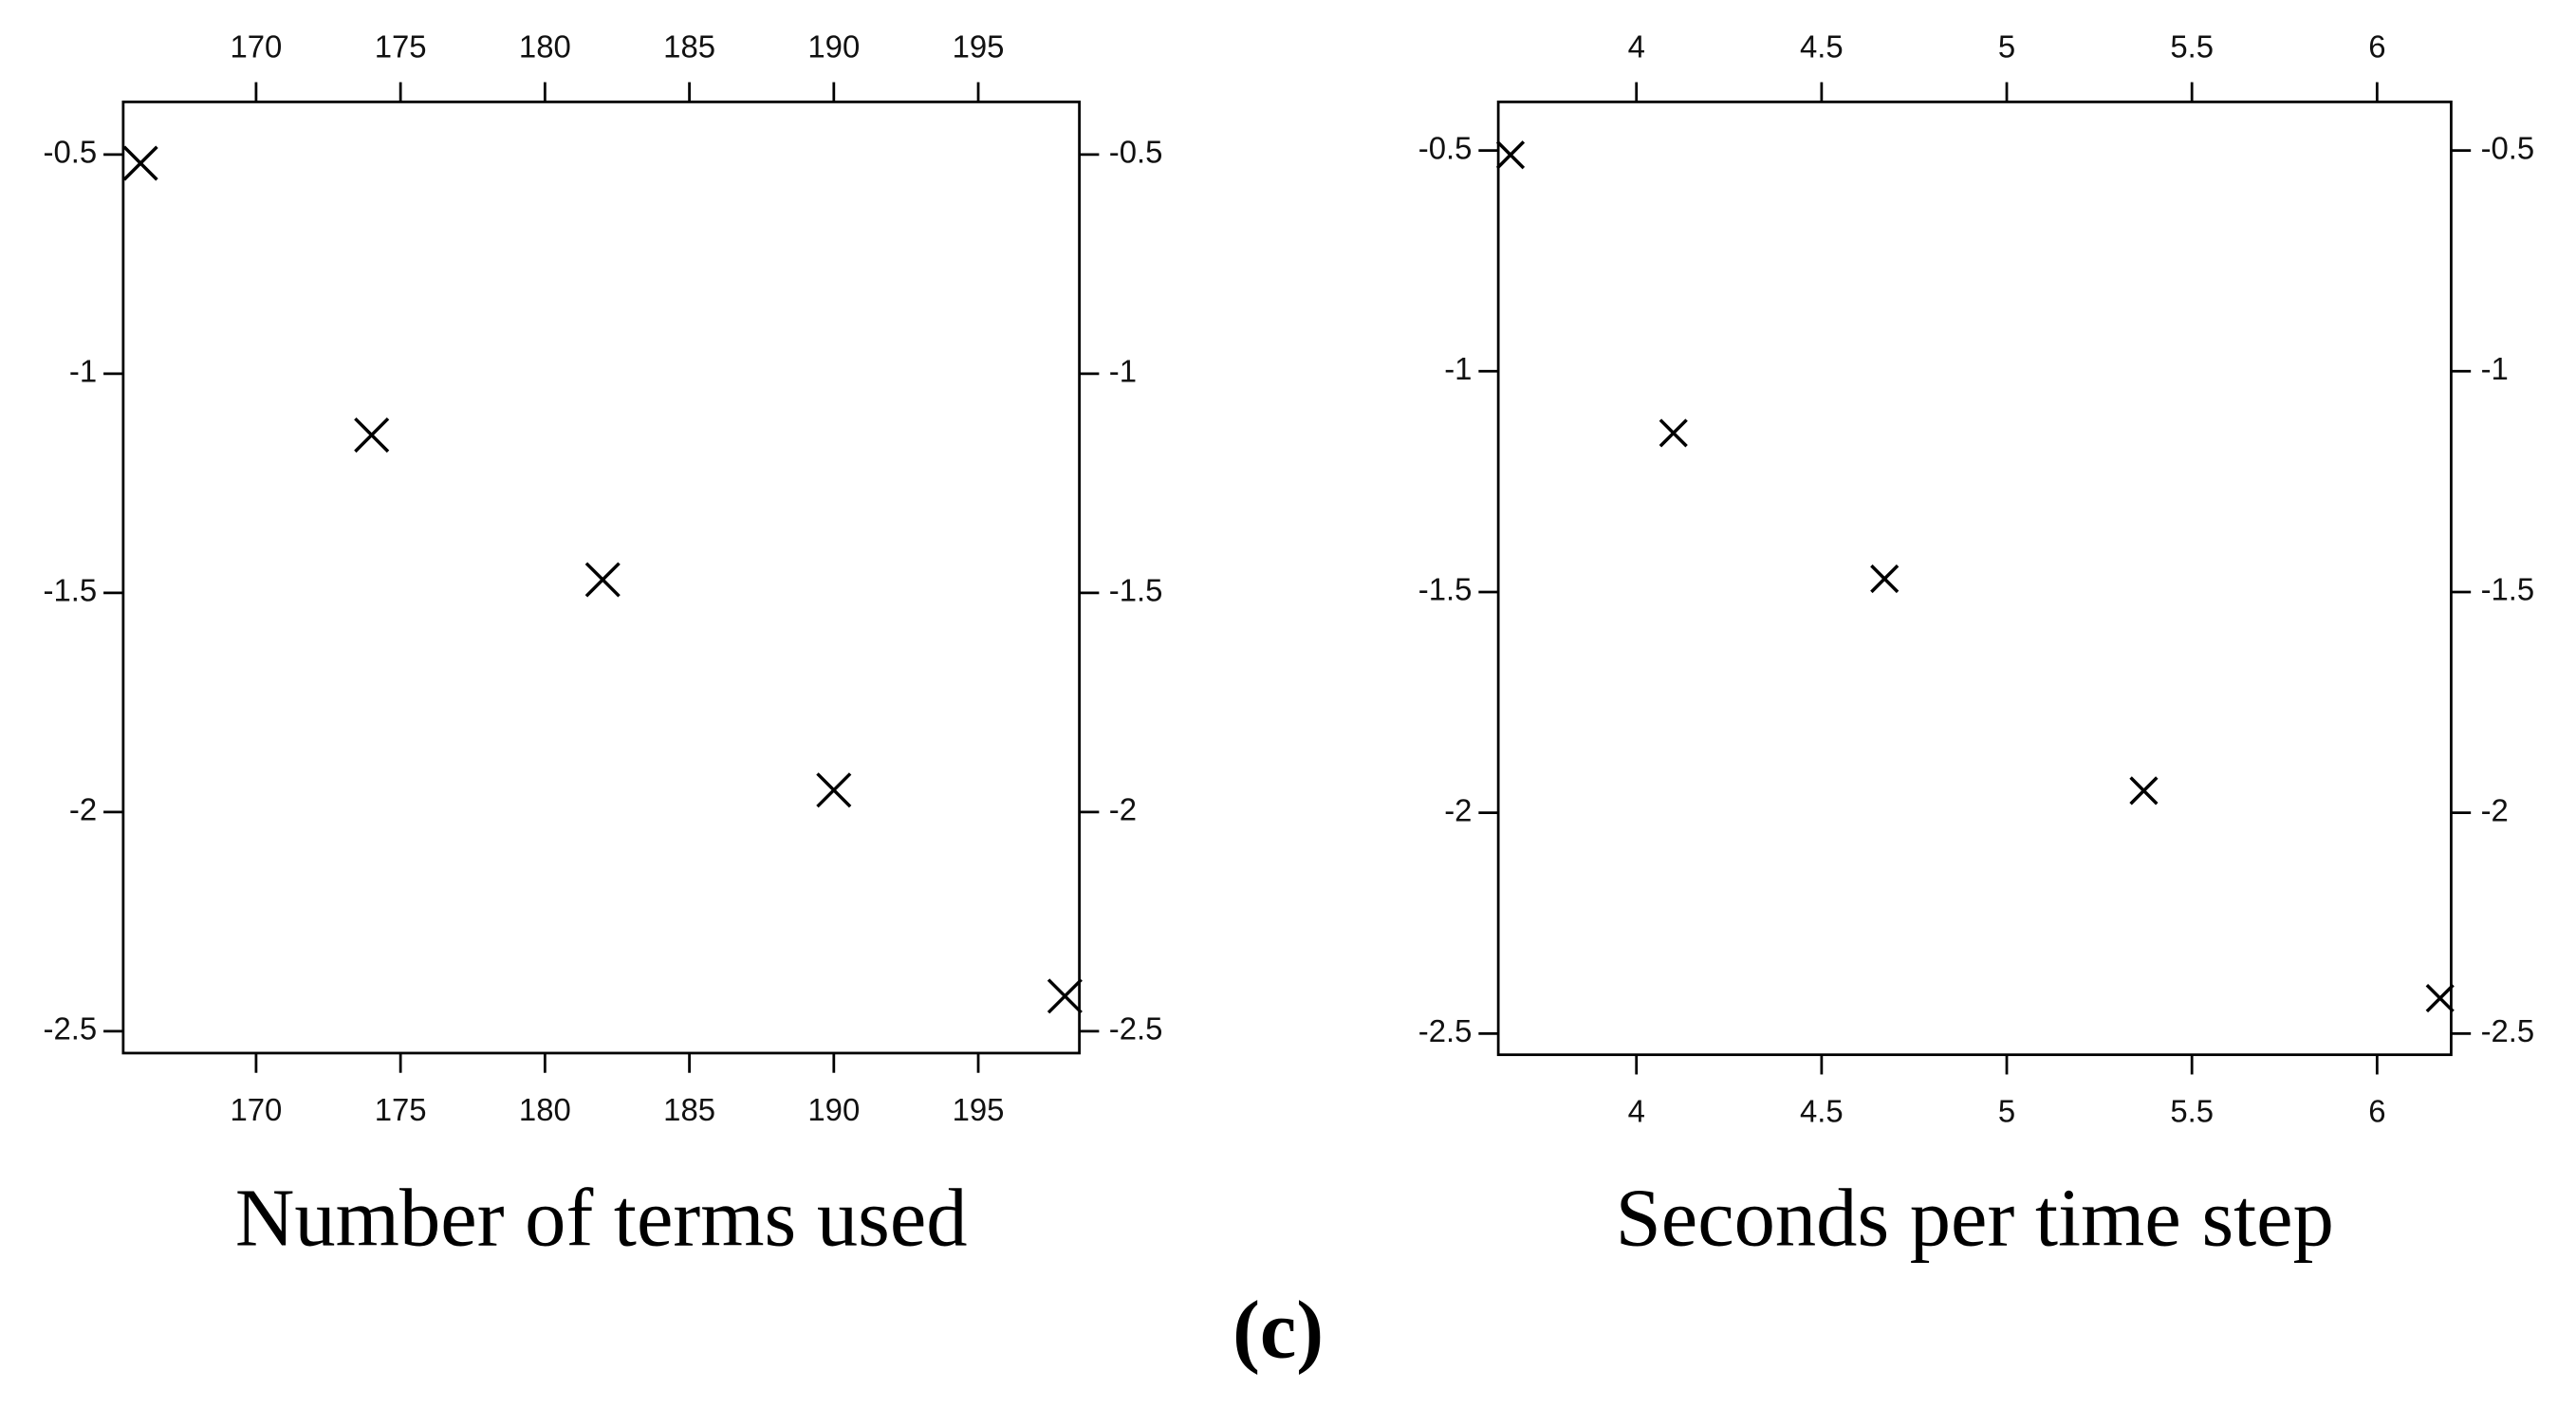  Describe the element at coordinates (601, 1218) in the screenshot. I see `x-axis-label: Number of terms used` at that location.